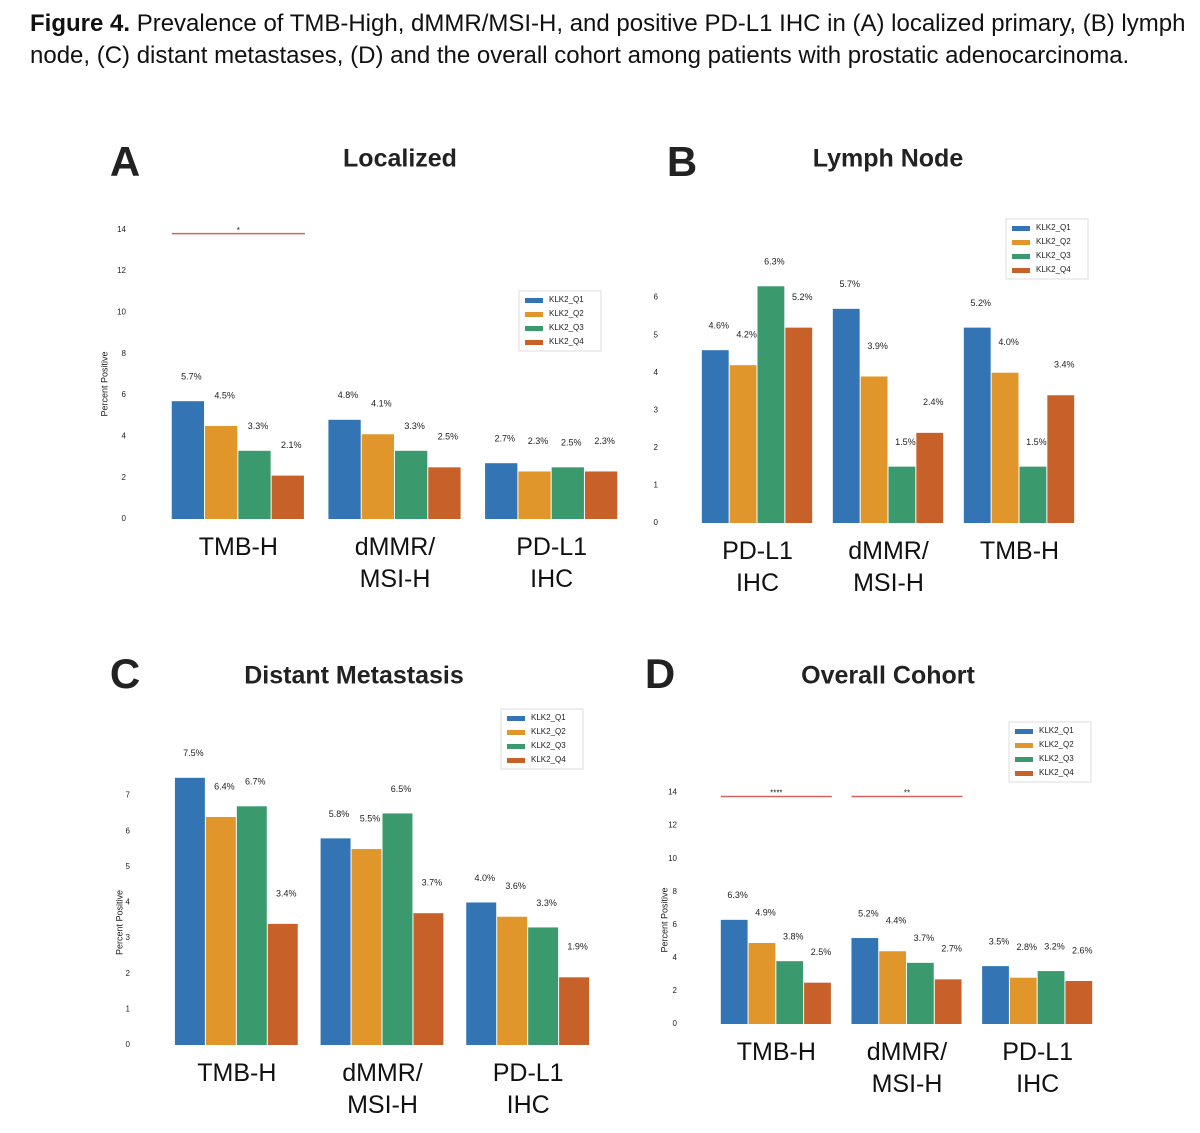 This screenshot has width=1200, height=1133. Describe the element at coordinates (80, 23) in the screenshot. I see `caption-label: Figure 4.` at that location.